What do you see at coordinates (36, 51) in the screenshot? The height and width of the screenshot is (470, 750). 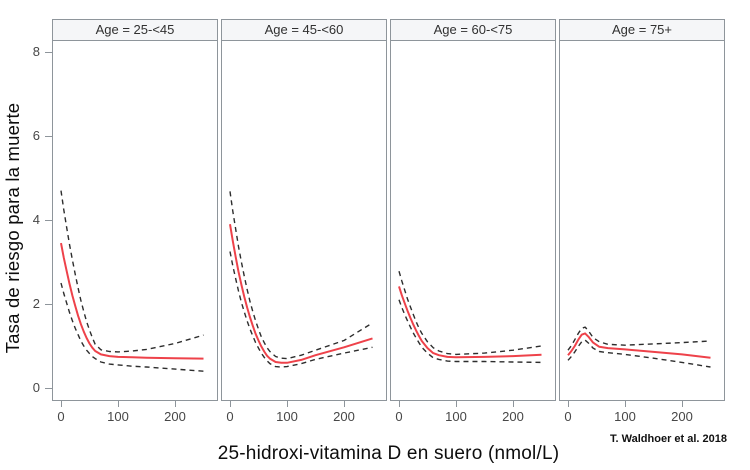 I see `y-tick-label: 8` at bounding box center [36, 51].